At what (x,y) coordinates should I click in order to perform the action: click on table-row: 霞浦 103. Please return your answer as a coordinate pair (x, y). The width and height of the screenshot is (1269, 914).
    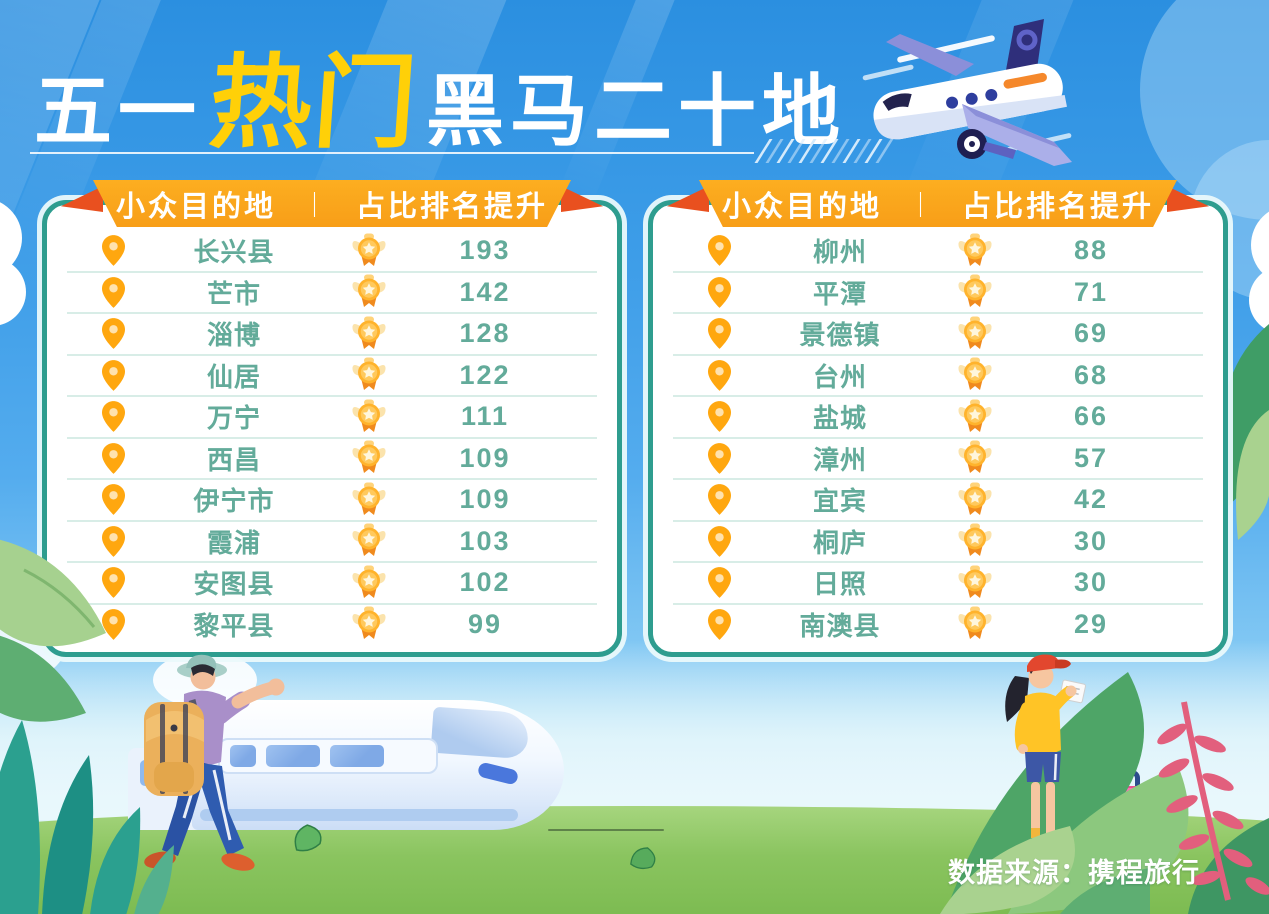
    Looking at the image, I should click on (332, 542).